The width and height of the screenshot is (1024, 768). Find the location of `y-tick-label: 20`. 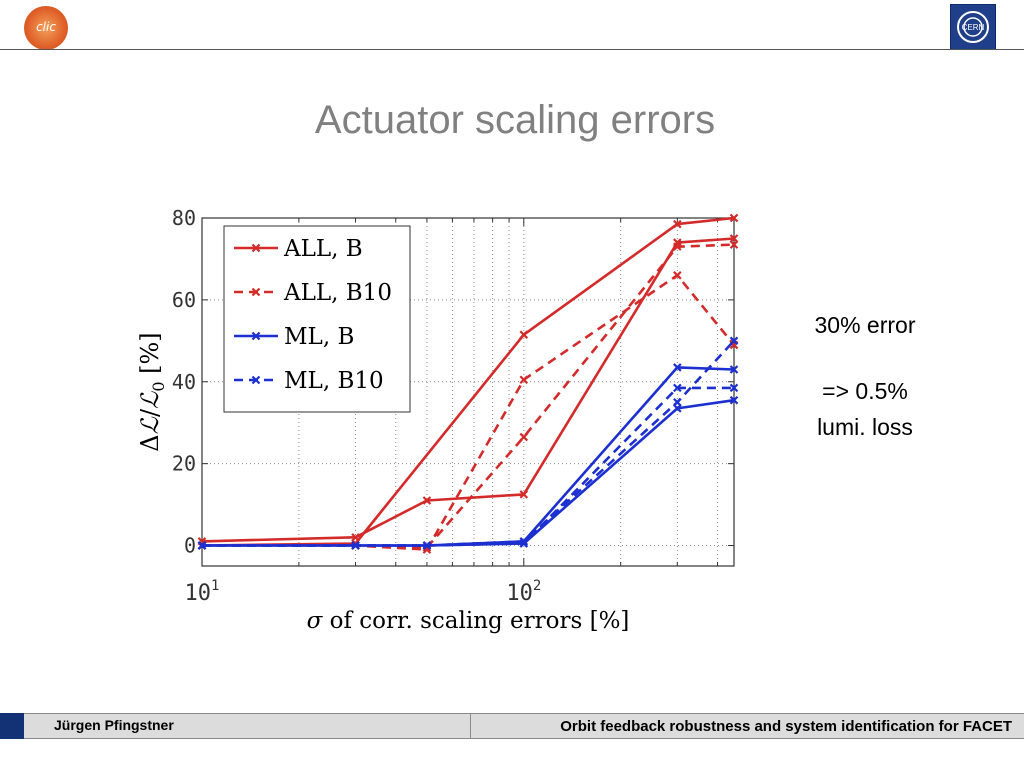

y-tick-label: 20 is located at coordinates (184, 464).